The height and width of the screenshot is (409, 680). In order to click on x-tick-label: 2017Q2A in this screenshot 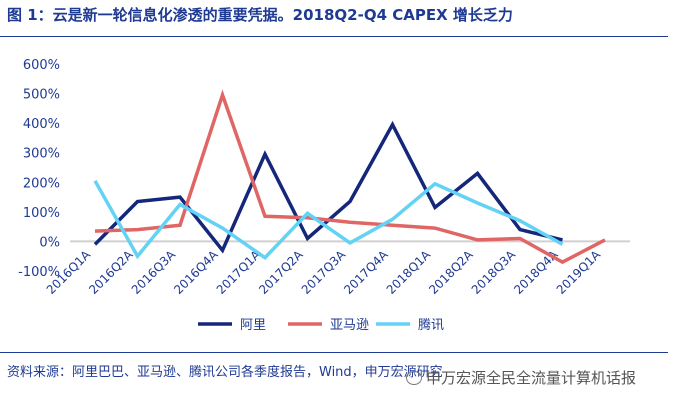, I will do `click(281, 272)`.